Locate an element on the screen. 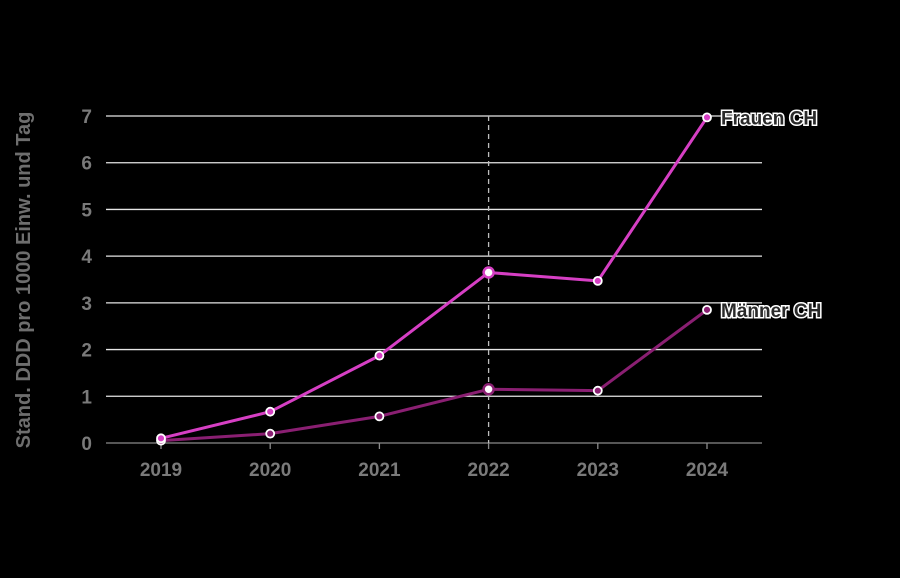  y-tick-label: 3 is located at coordinates (86, 304).